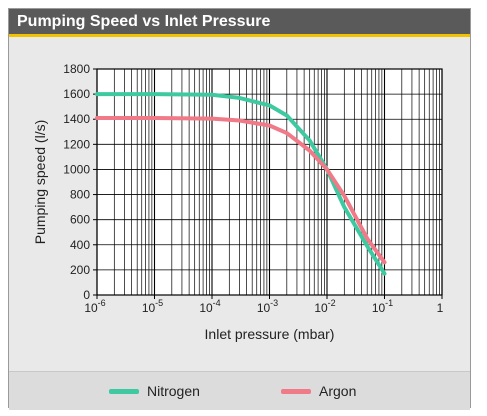 The width and height of the screenshot is (487, 416). Describe the element at coordinates (270, 334) in the screenshot. I see `x-axis-label: Inlet pressure (mbar)` at that location.